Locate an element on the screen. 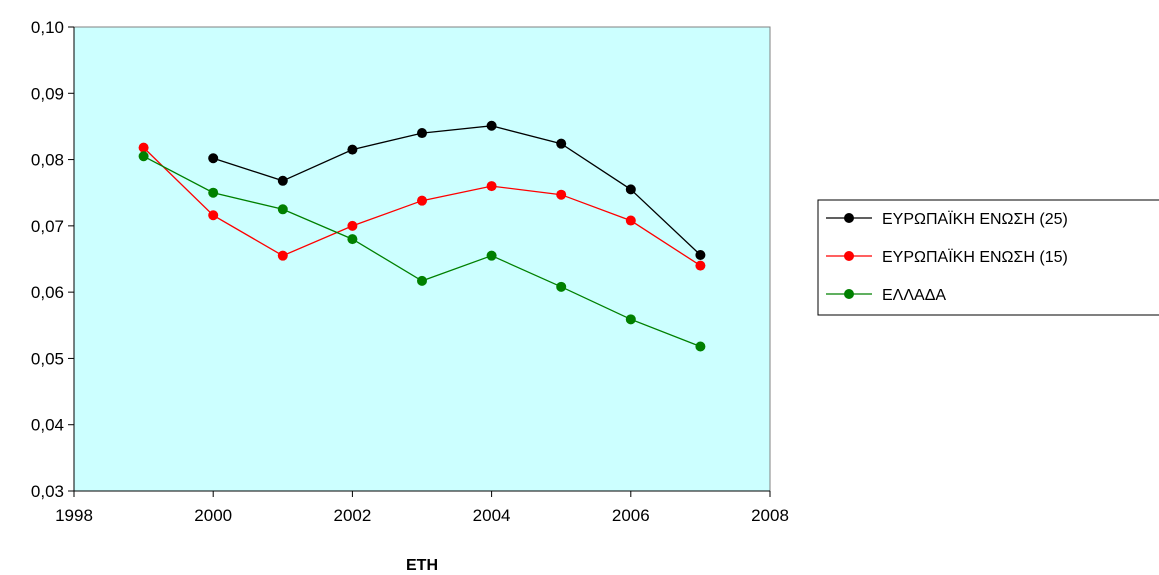 The width and height of the screenshot is (1159, 575). legend-label: ΕΥΡΩΠΑΪΚΗ ΕΝΩΣΗ (15) is located at coordinates (975, 257).